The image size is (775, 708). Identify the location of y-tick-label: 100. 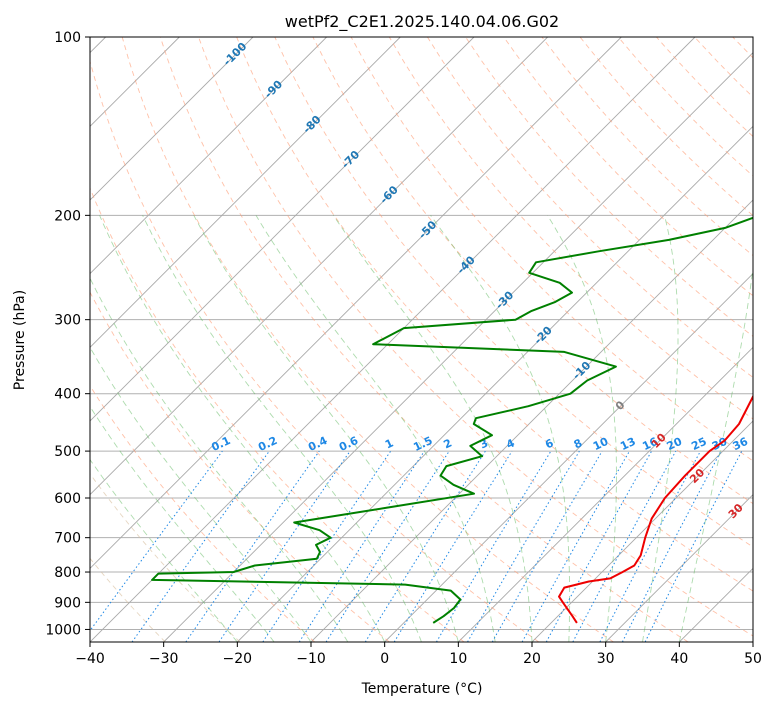
(67, 38).